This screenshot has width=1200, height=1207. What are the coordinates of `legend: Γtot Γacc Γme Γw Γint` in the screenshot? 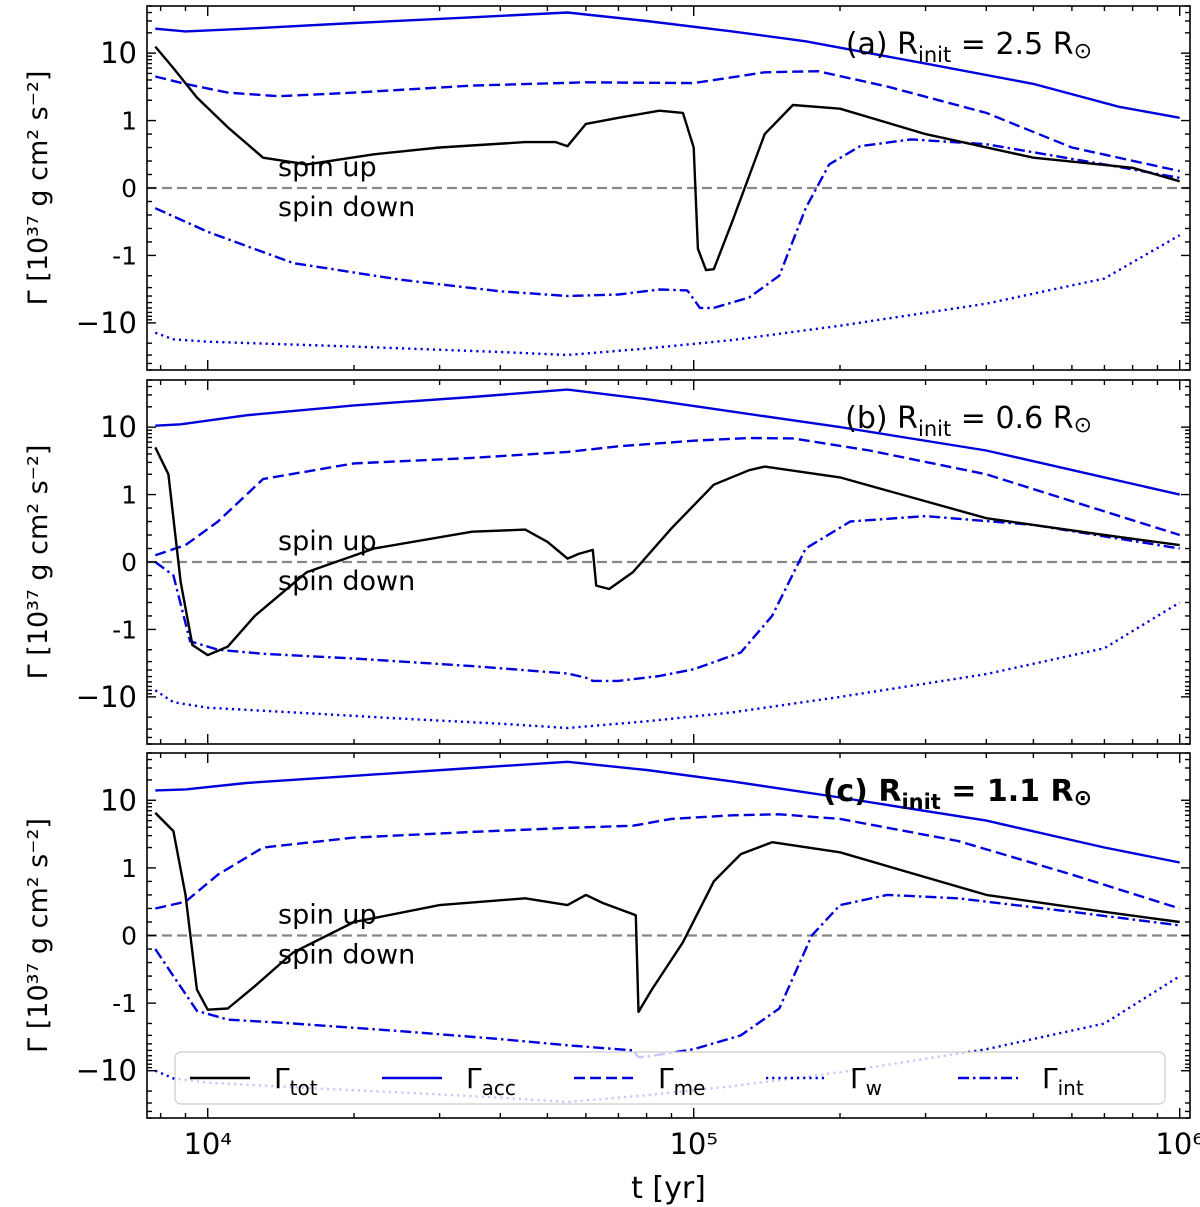 It's located at (670, 1078).